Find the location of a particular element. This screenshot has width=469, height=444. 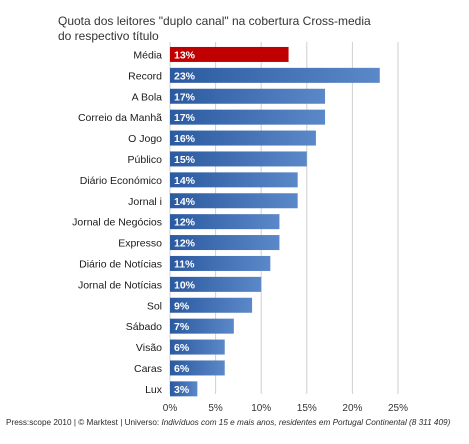

category-label: Diário Económico is located at coordinates (121, 181).